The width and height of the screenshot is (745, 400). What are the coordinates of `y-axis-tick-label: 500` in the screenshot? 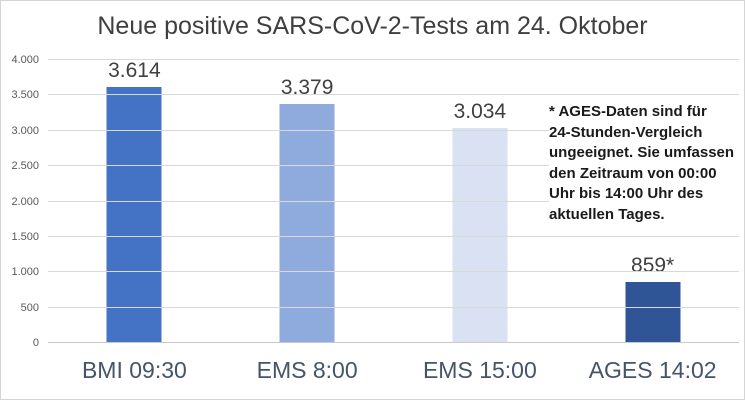 It's located at (29, 307).